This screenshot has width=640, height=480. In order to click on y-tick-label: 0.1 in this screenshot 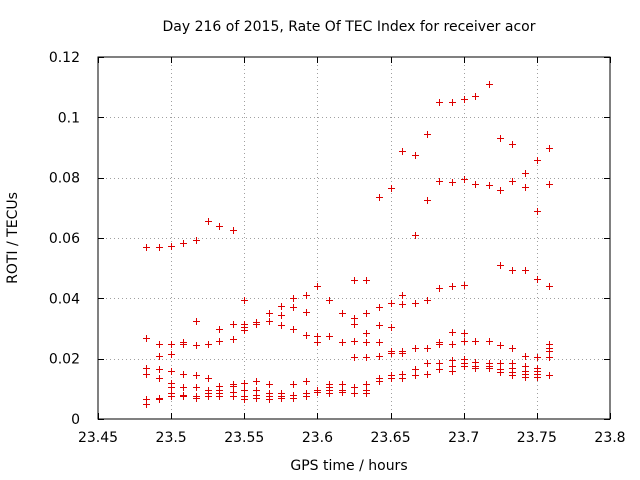, I will do `click(69, 118)`.